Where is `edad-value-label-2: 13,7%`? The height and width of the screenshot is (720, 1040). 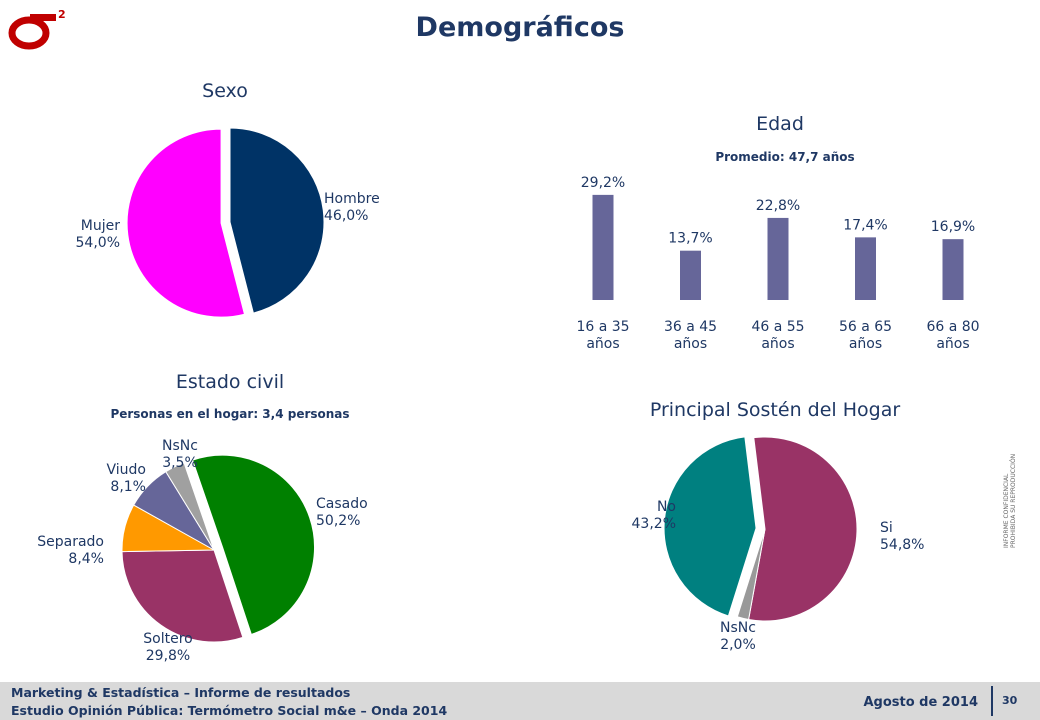
edad-value-label-2: 13,7% is located at coordinates (690, 239).